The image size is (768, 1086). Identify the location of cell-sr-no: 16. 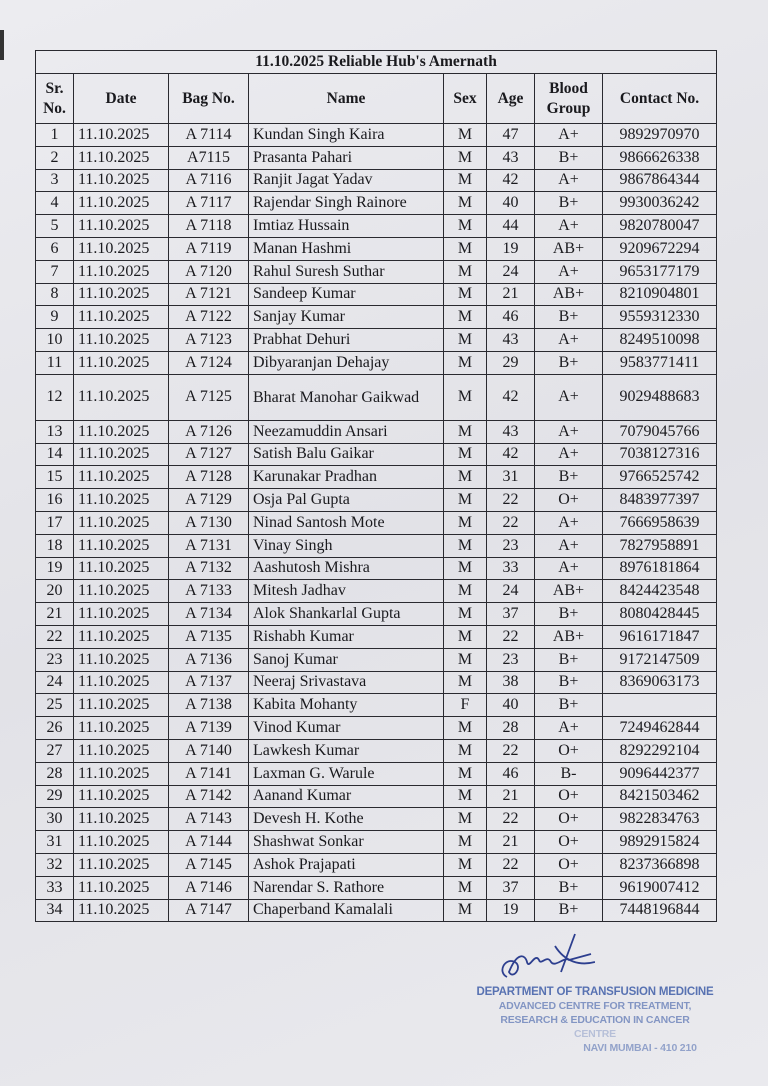
(54, 500).